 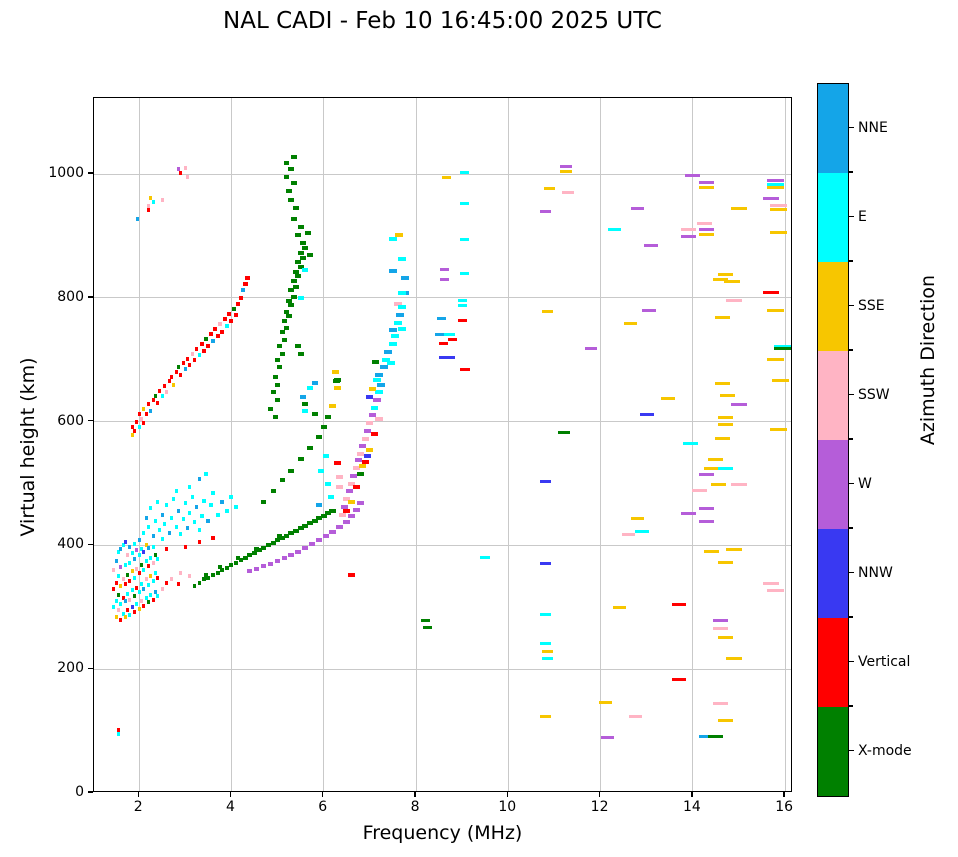 What do you see at coordinates (851, 706) in the screenshot?
I see `colorbar-boundary-tick` at bounding box center [851, 706].